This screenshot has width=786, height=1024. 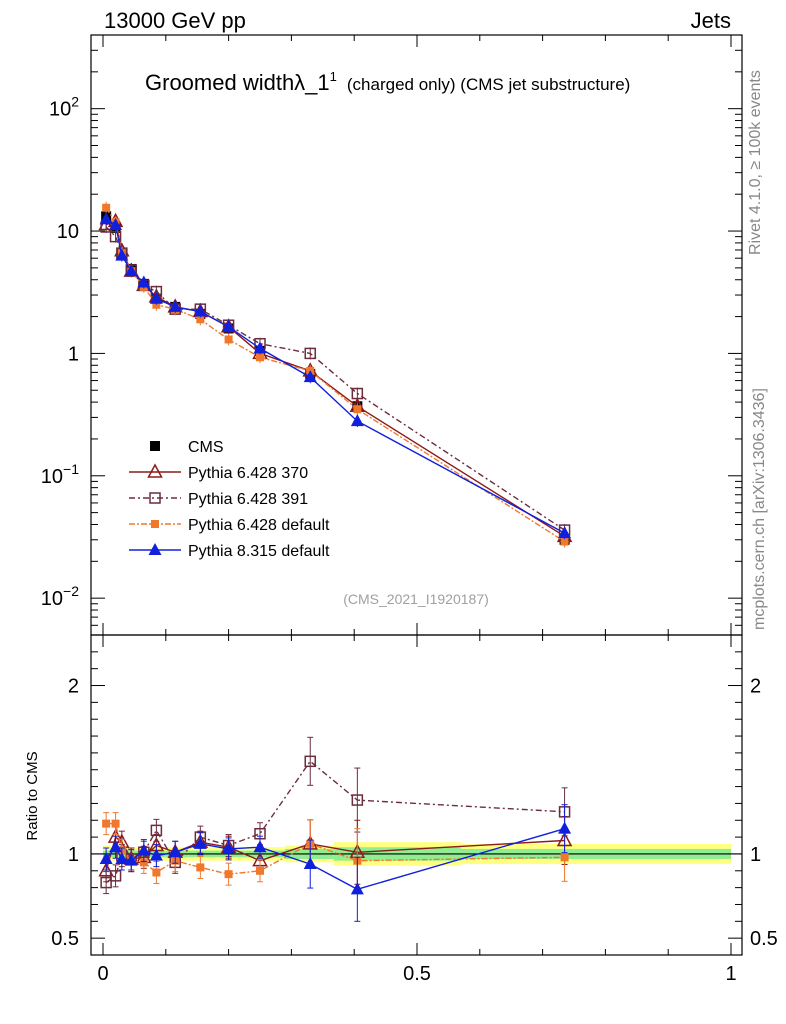 What do you see at coordinates (764, 939) in the screenshot?
I see `ratio-tick-label-right: 0.5` at bounding box center [764, 939].